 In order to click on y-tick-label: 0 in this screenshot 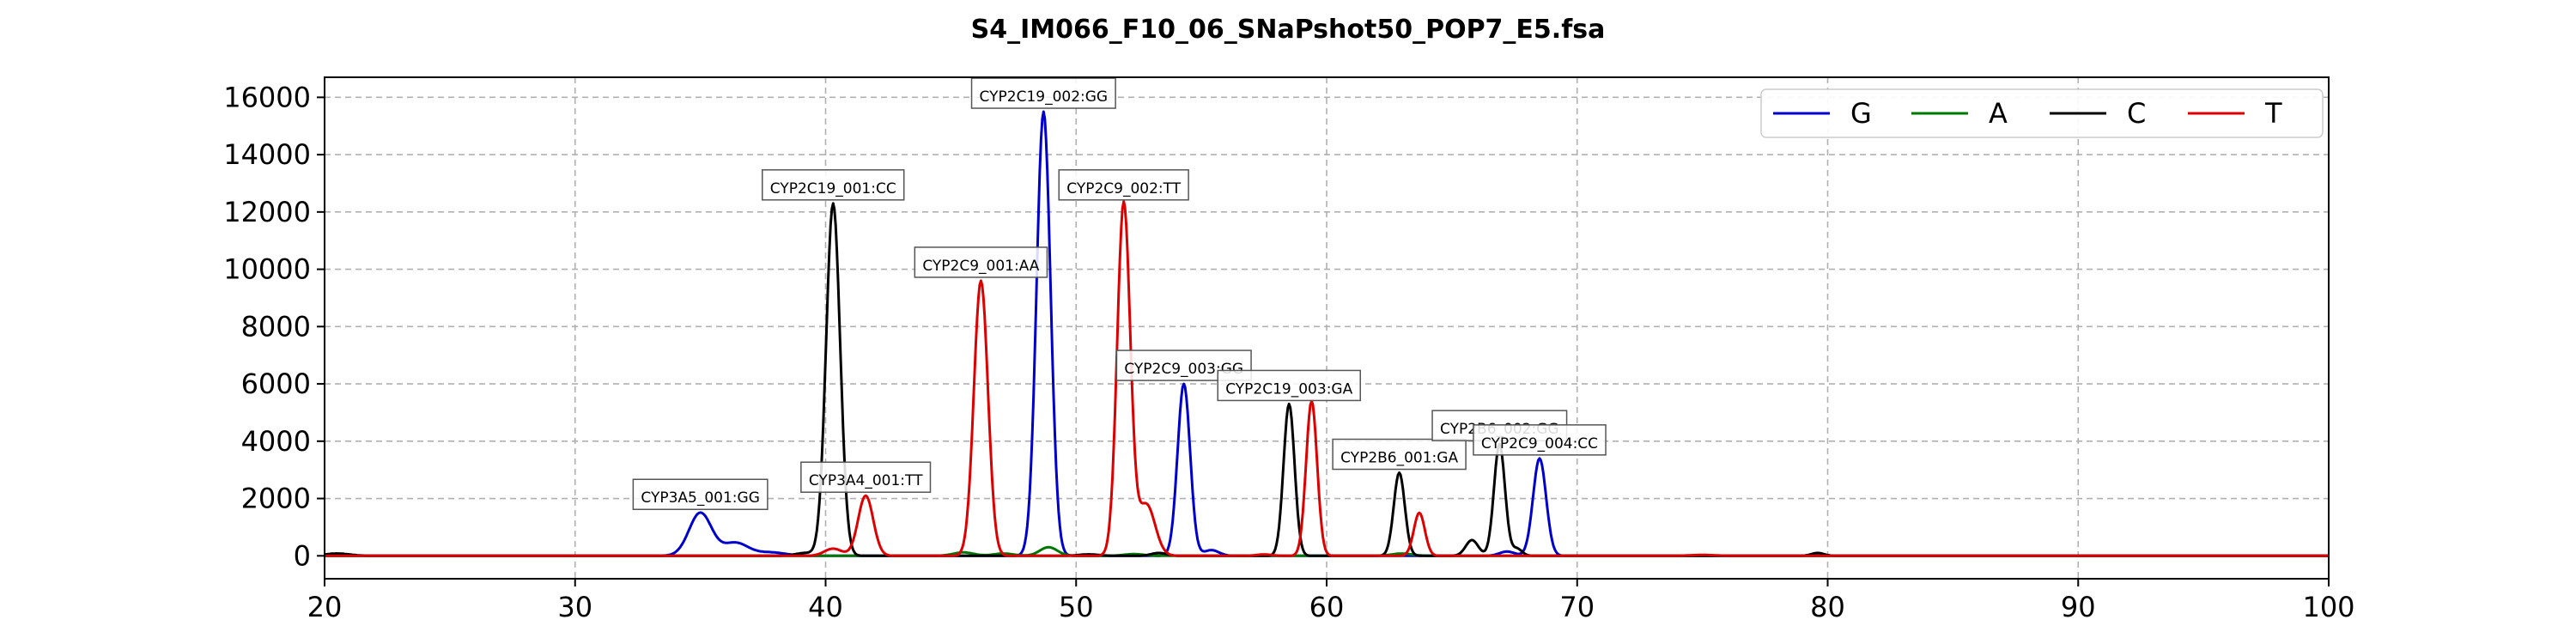, I will do `click(302, 555)`.